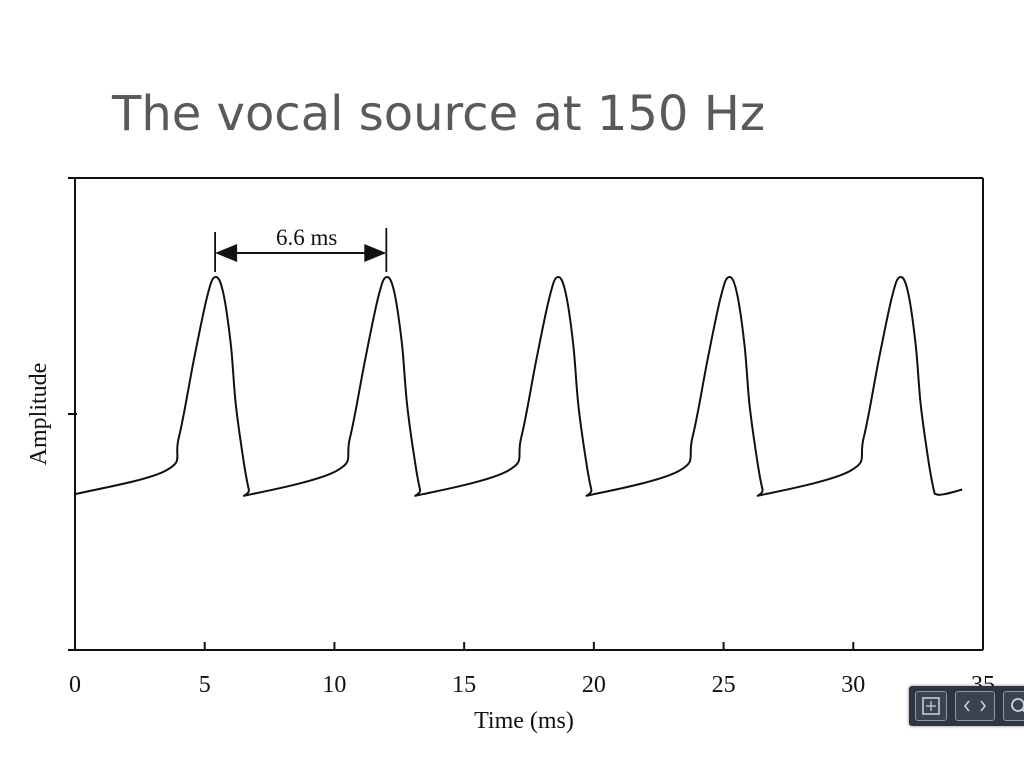  What do you see at coordinates (75, 685) in the screenshot?
I see `x-tick-label: 0` at bounding box center [75, 685].